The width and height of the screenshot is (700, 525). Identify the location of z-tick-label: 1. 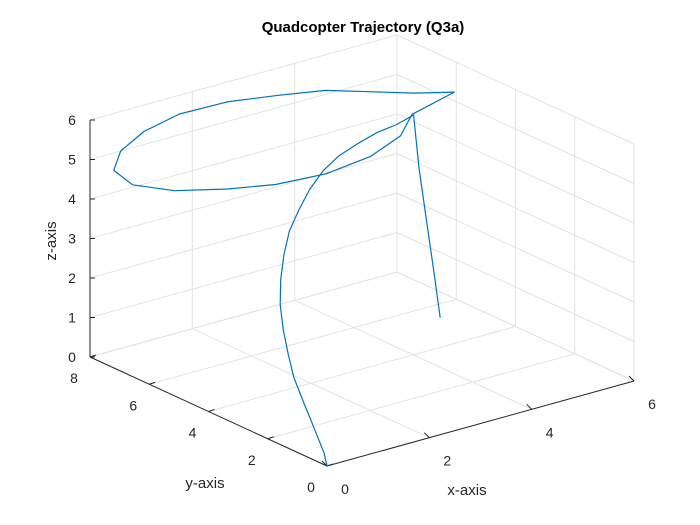
(72, 318).